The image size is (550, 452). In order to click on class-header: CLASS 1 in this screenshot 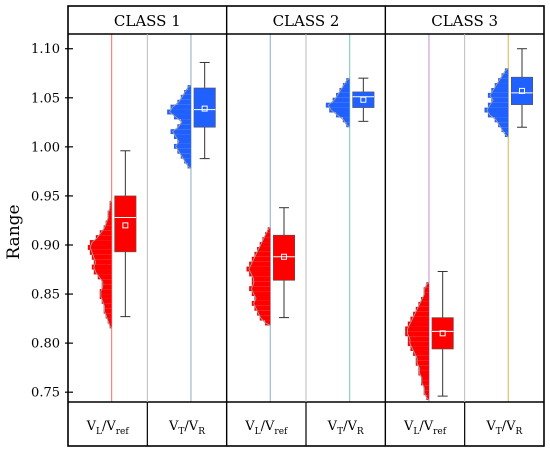, I will do `click(147, 21)`.